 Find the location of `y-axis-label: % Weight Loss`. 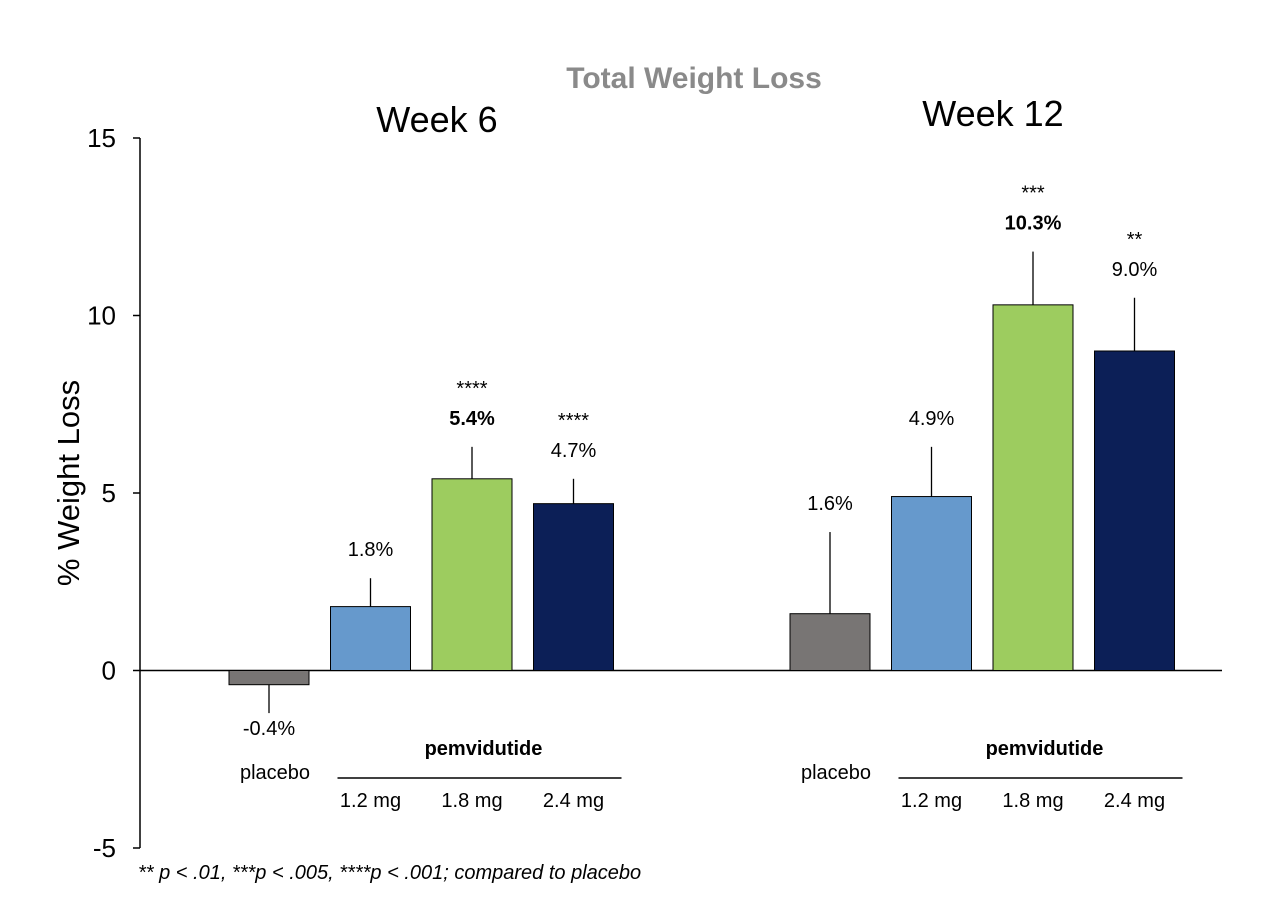

y-axis-label: % Weight Loss is located at coordinates (68, 483).